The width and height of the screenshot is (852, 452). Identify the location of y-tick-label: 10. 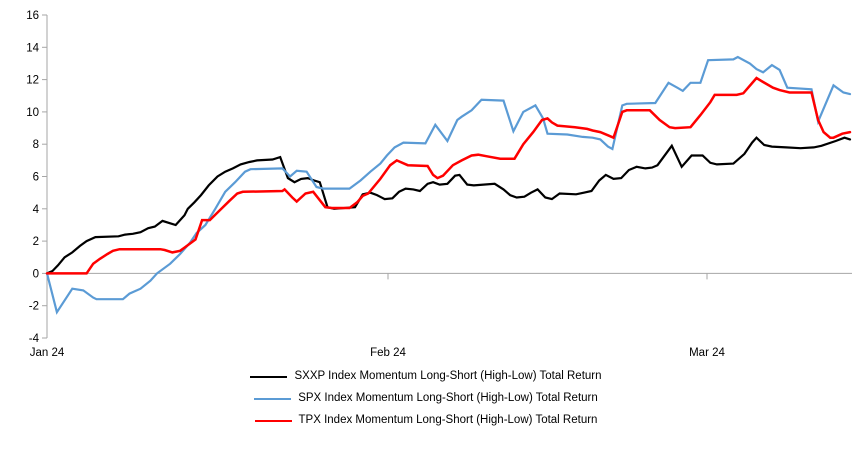
(32, 113).